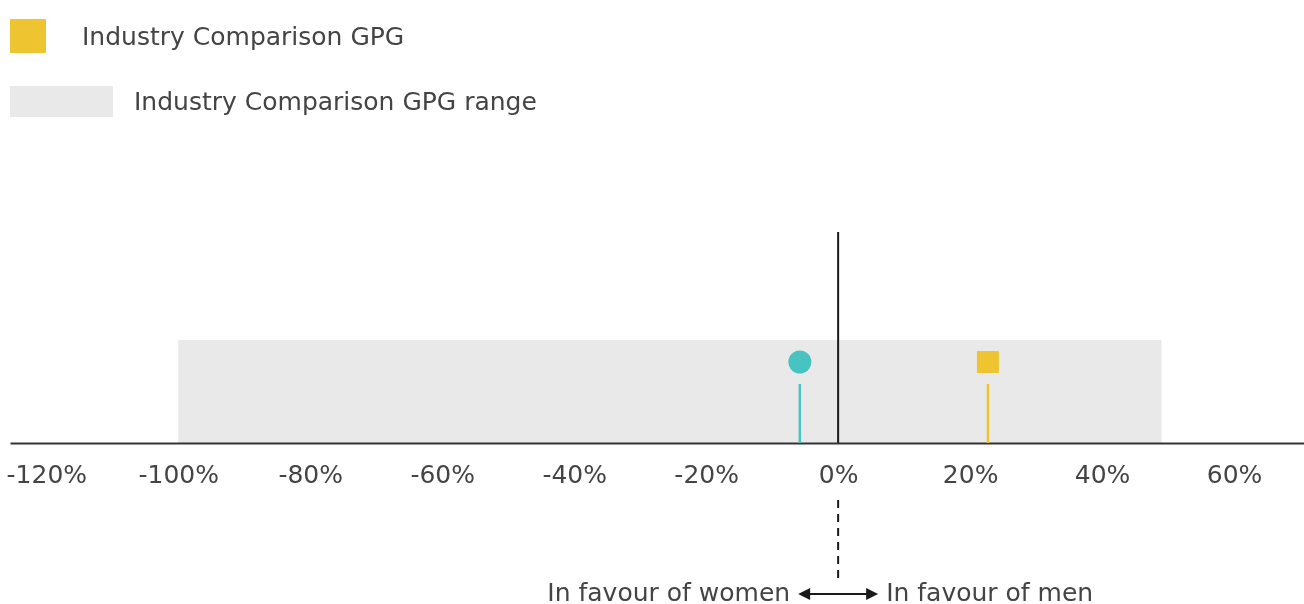 The image size is (1304, 604). I want to click on x-tick-label: -40%, so click(574, 474).